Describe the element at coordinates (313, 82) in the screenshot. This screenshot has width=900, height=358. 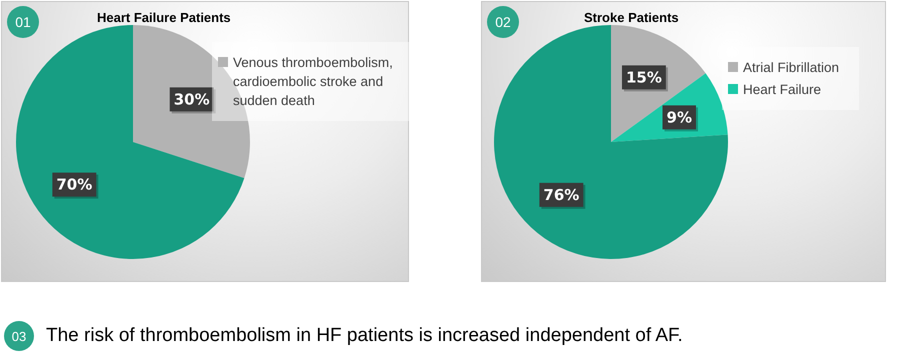
I see `legend-label: Venous thromboembolism, cardioembolic stroke and sudden death` at that location.